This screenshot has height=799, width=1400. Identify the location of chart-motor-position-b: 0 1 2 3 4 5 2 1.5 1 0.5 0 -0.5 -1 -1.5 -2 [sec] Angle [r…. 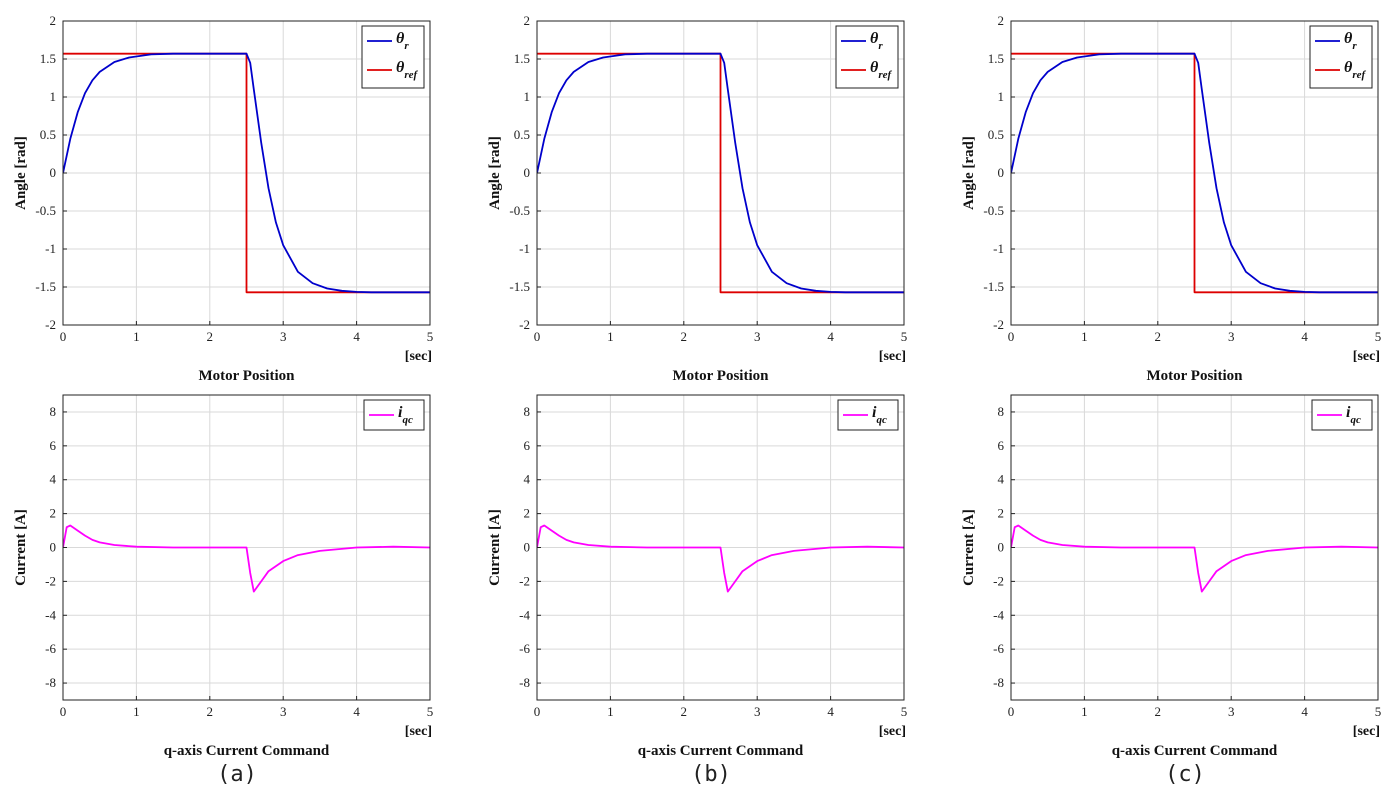
(697, 198).